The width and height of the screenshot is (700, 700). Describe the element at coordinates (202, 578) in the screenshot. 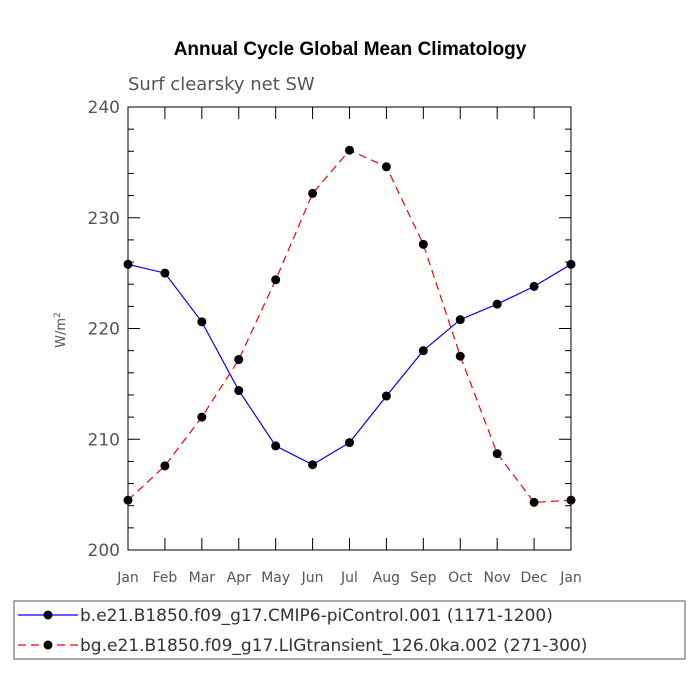

I see `x-tick-label: Mar` at that location.